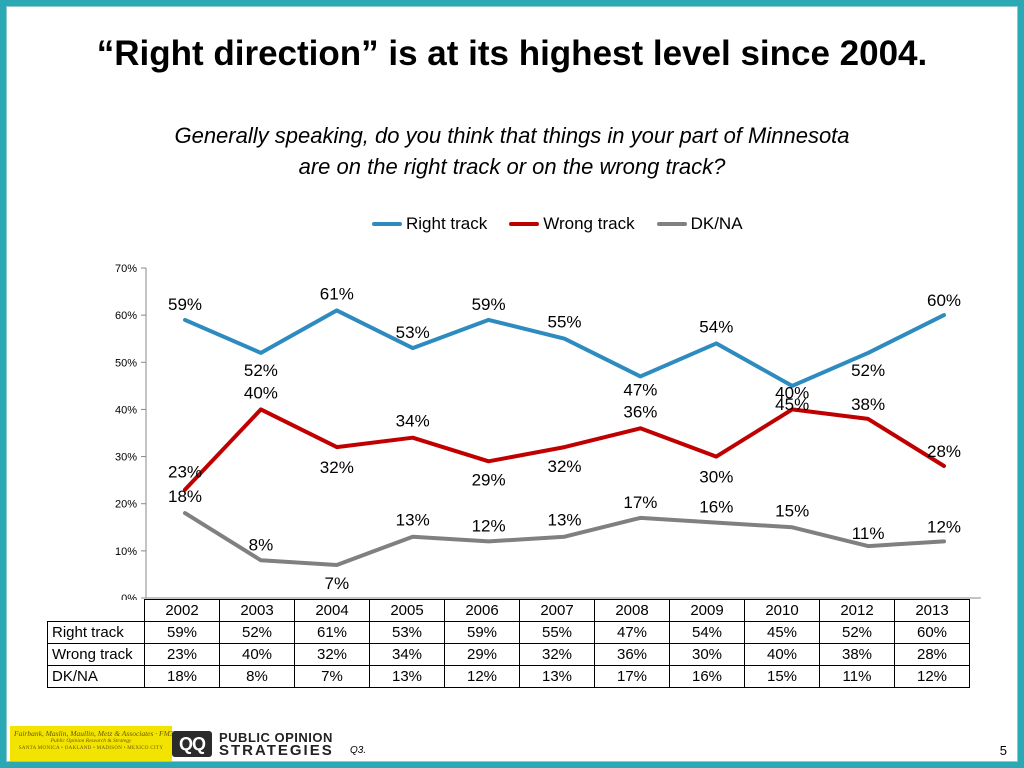 The height and width of the screenshot is (768, 1024). I want to click on table-cell: 61%, so click(332, 632).